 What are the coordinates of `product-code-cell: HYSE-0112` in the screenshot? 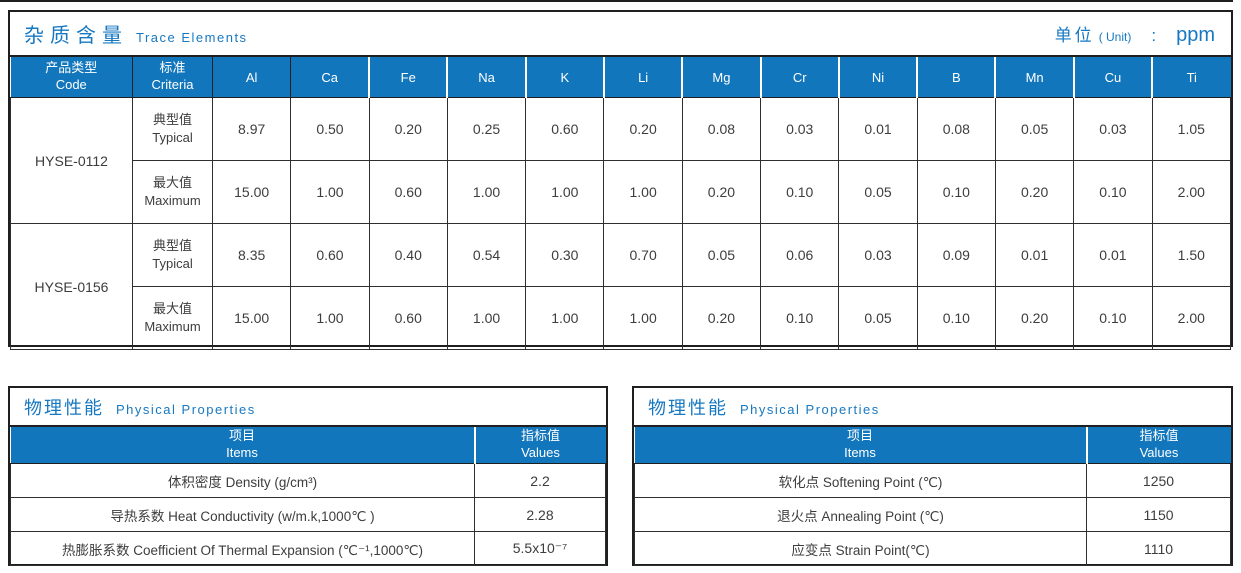 It's located at (71, 160).